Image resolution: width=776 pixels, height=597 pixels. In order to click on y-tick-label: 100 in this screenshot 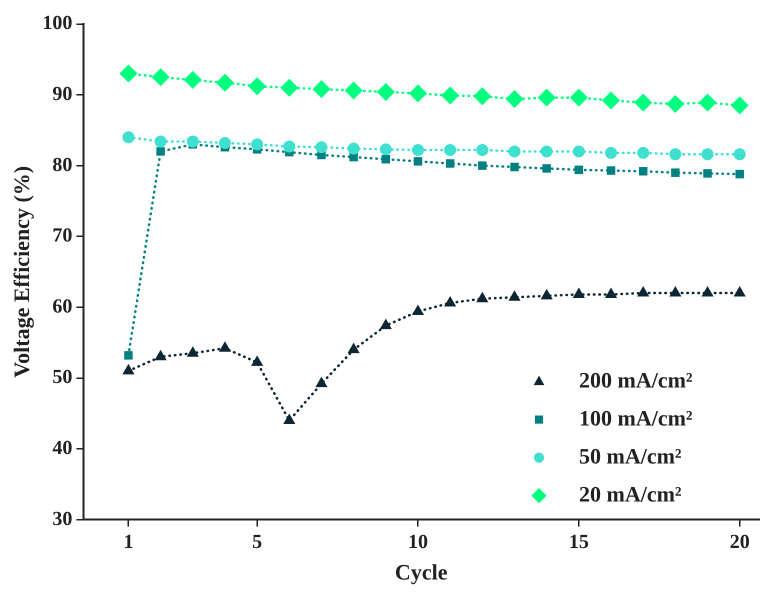, I will do `click(57, 23)`.